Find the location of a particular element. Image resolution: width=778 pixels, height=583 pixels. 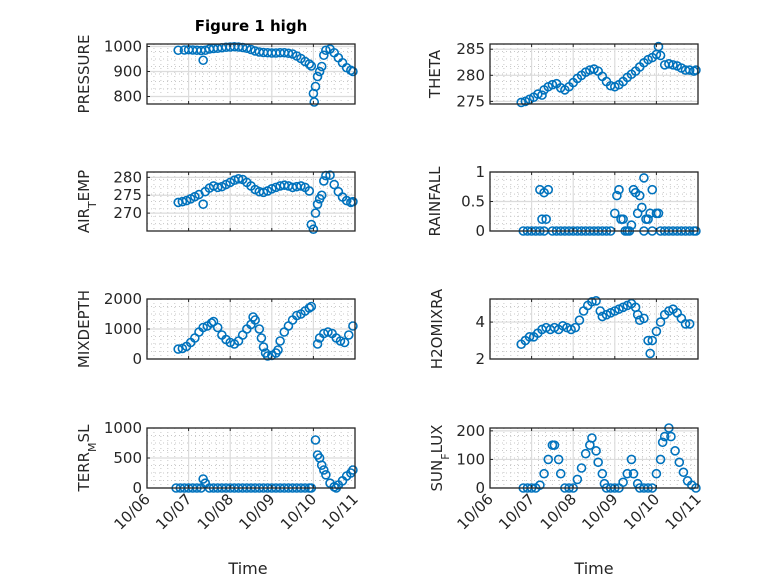

y-axis-label: SUNFLUX is located at coordinates (440, 458).